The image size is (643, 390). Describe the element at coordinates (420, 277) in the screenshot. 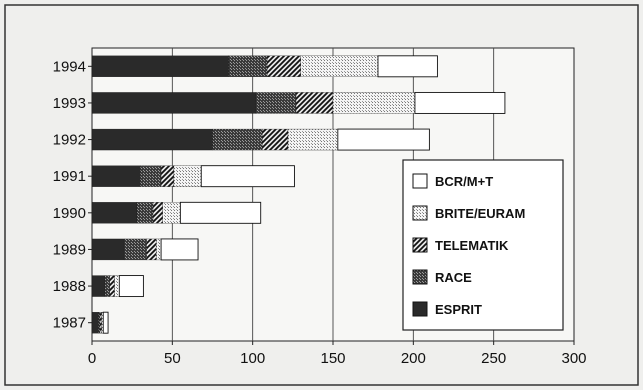

I see `legend-swatch-race` at that location.